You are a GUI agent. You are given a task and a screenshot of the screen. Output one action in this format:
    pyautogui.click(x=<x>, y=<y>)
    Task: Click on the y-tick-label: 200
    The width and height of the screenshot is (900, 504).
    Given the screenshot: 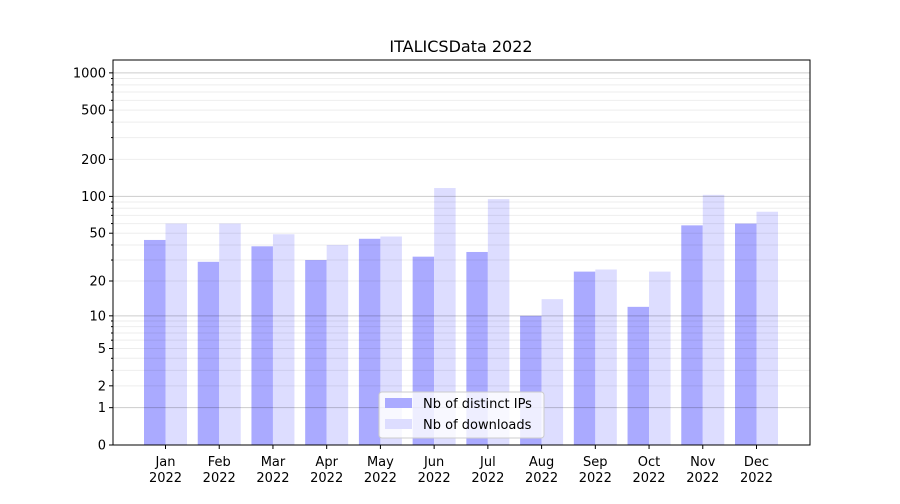 What is the action you would take?
    pyautogui.click(x=93, y=160)
    